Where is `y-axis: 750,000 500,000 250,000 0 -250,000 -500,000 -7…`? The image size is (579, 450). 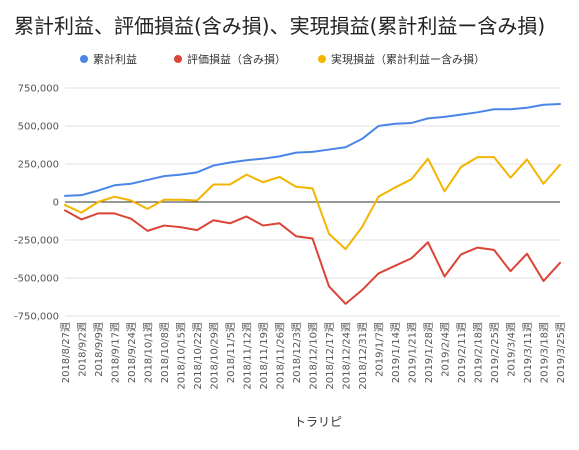
y-axis: 750,000 500,000 250,000 0 -250,000 -500,000 -7… is located at coordinates (36, 203).